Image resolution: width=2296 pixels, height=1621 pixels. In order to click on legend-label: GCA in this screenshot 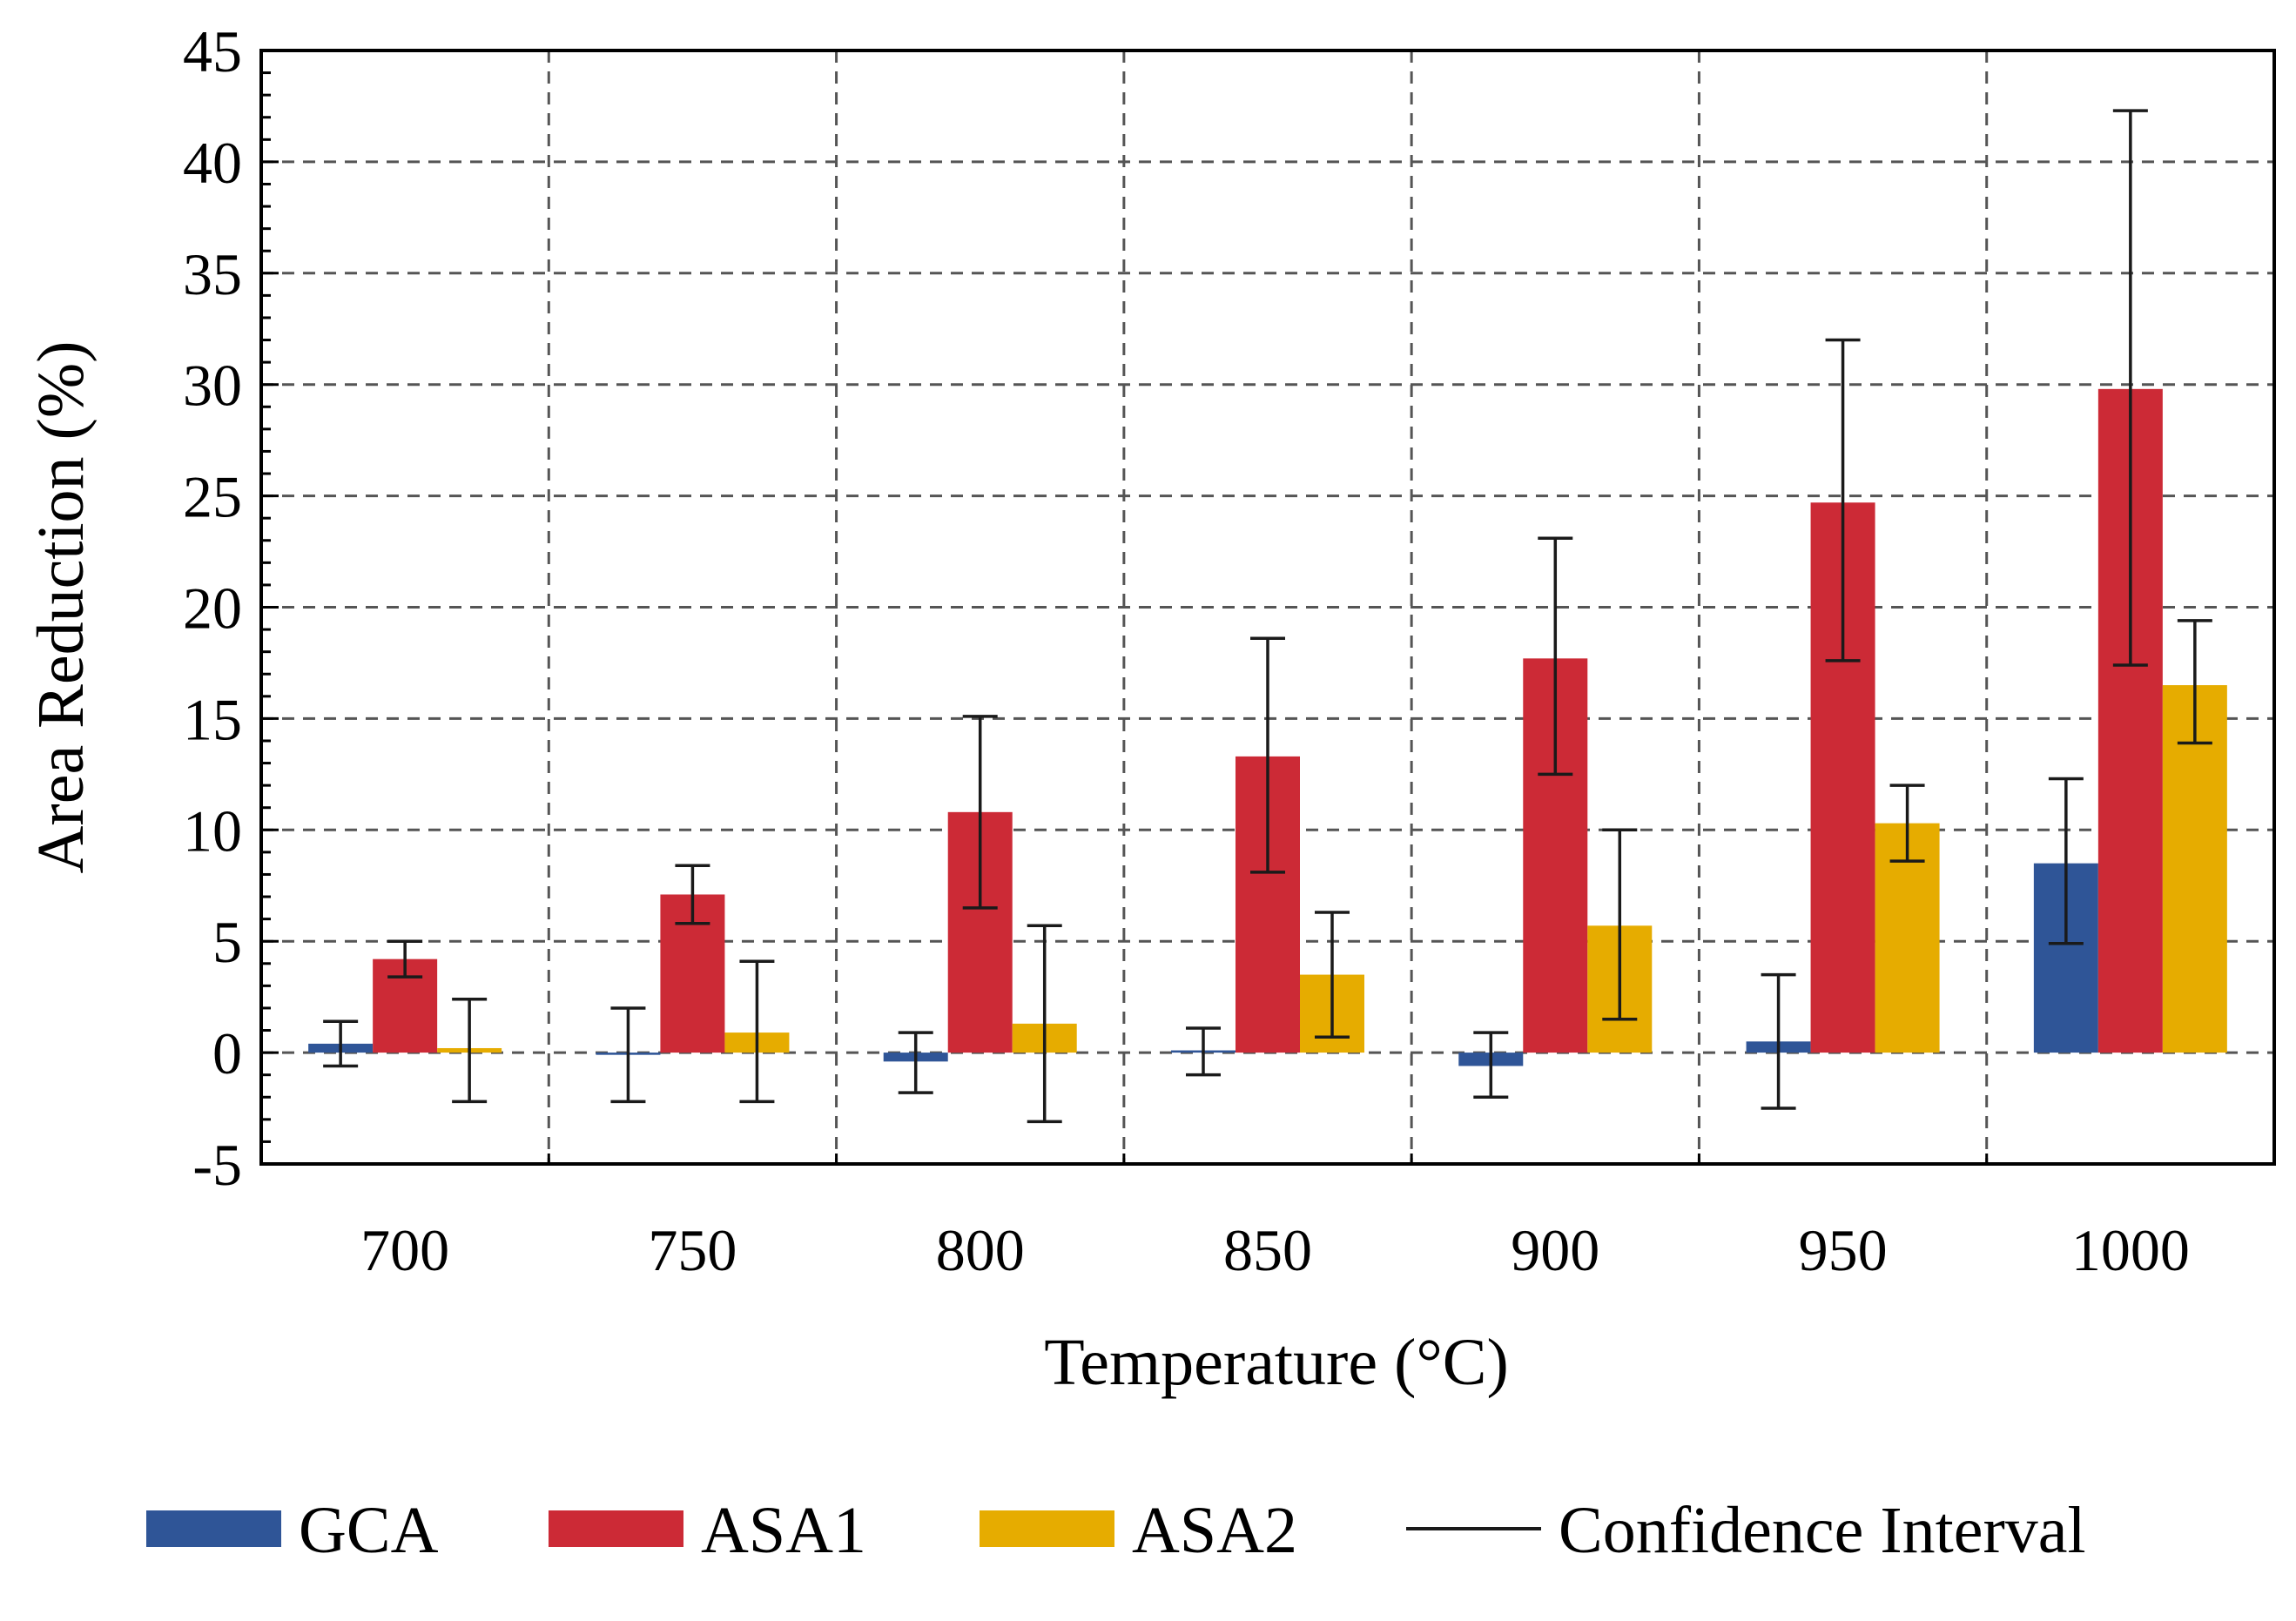, I will do `click(369, 1530)`.